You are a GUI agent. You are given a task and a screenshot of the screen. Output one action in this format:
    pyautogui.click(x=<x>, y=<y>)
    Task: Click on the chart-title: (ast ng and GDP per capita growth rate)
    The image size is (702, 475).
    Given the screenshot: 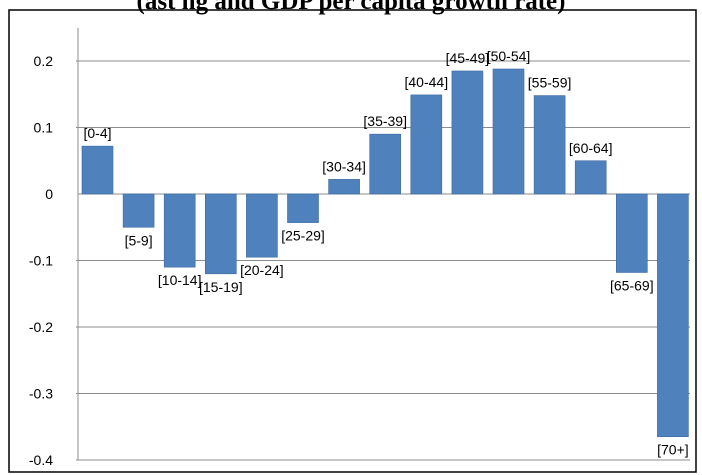 What is the action you would take?
    pyautogui.click(x=351, y=7)
    